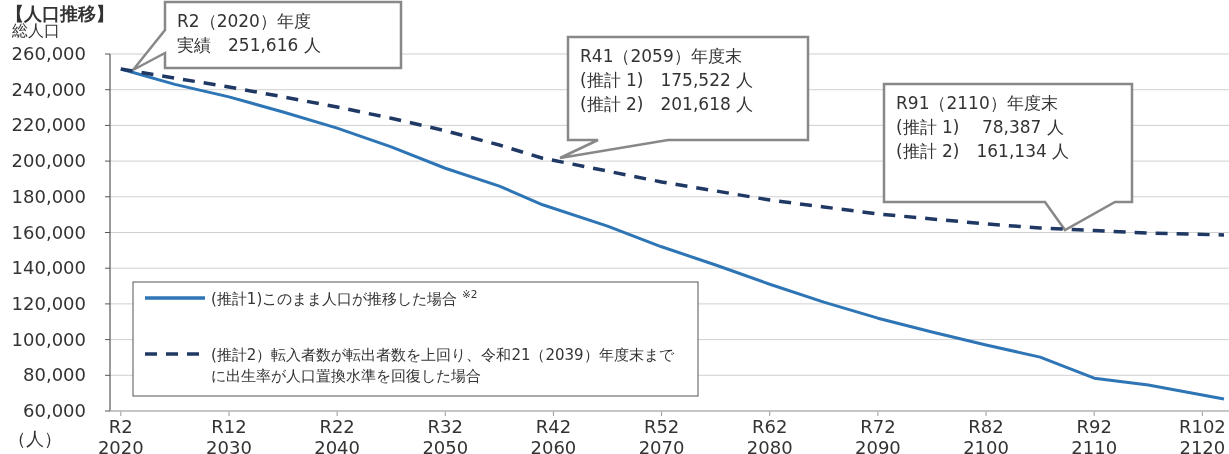 Image resolution: width=1229 pixels, height=454 pixels. I want to click on text: R22, so click(337, 426).